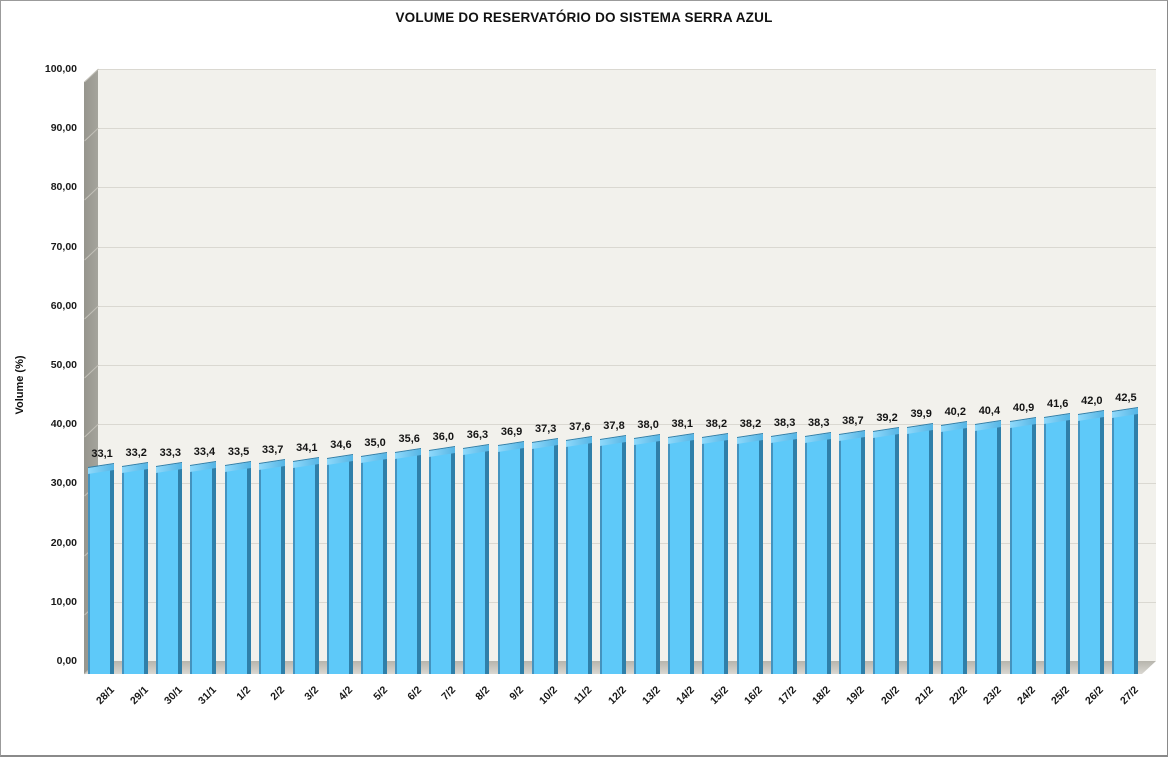 Image resolution: width=1168 pixels, height=757 pixels. I want to click on bar-26/2, so click(1090, 545).